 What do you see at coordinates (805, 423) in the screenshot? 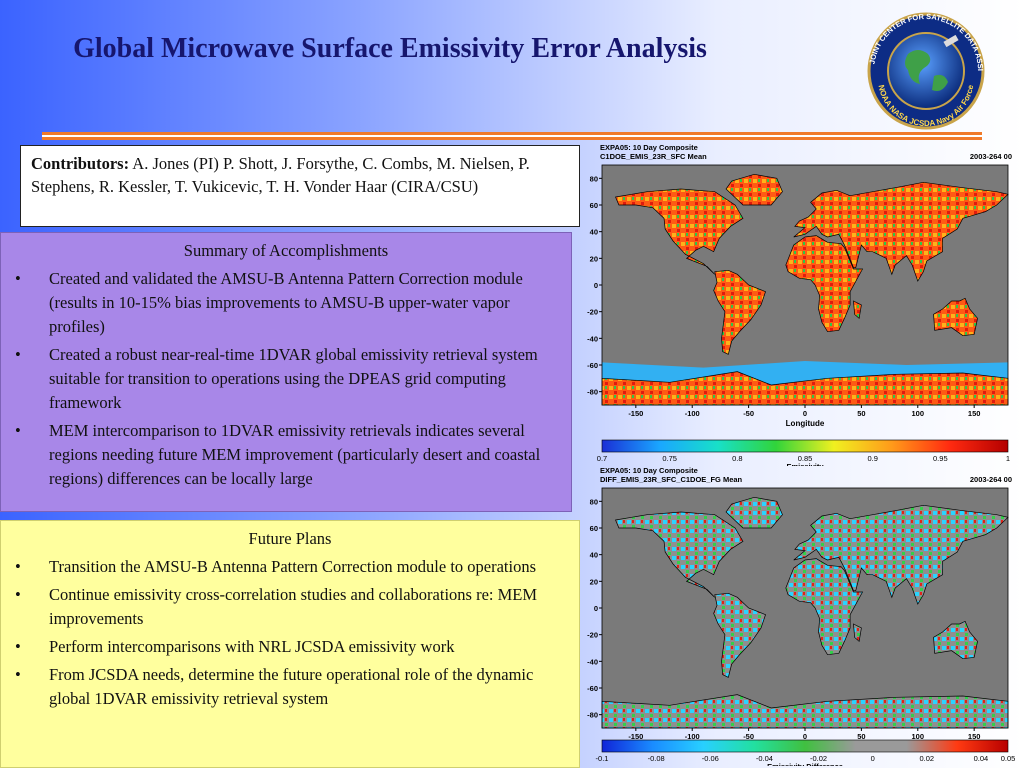
I see `x-axis-label: Longitude` at bounding box center [805, 423].